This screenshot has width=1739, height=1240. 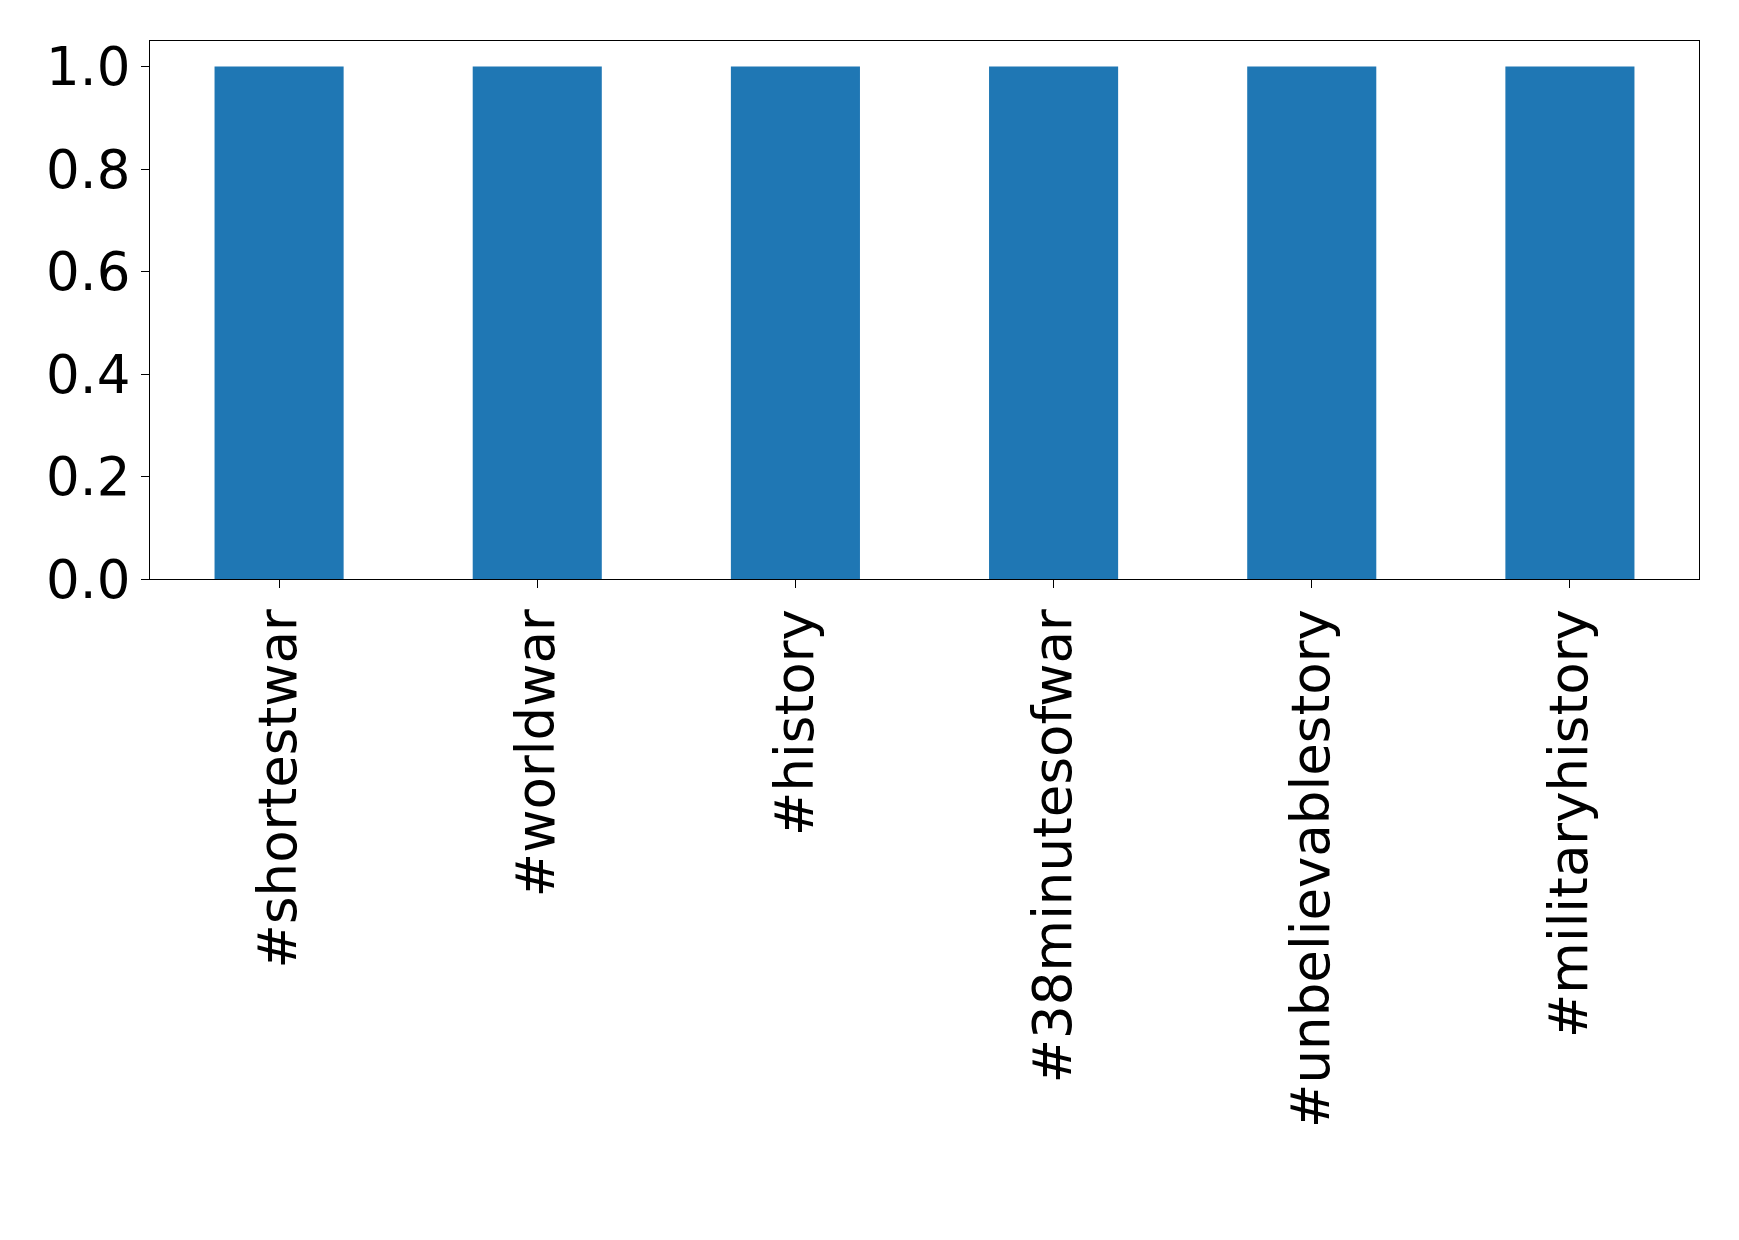 What do you see at coordinates (536, 753) in the screenshot?
I see `x-tick-label: #worldwar` at bounding box center [536, 753].